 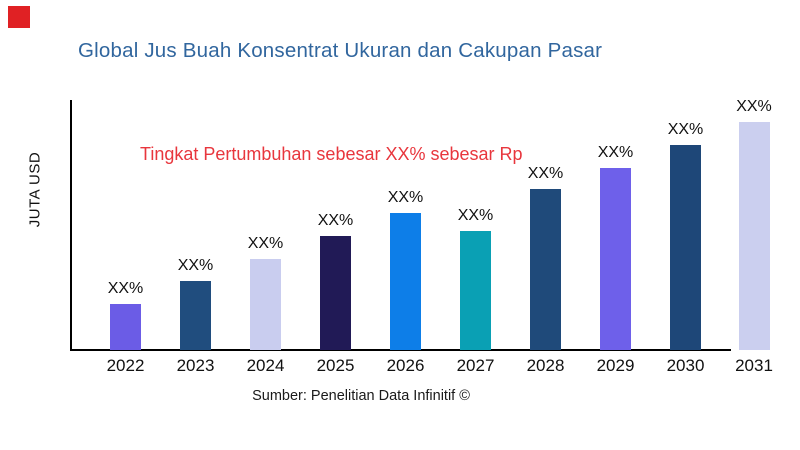 What do you see at coordinates (545, 365) in the screenshot?
I see `x-tick-label: 2028` at bounding box center [545, 365].